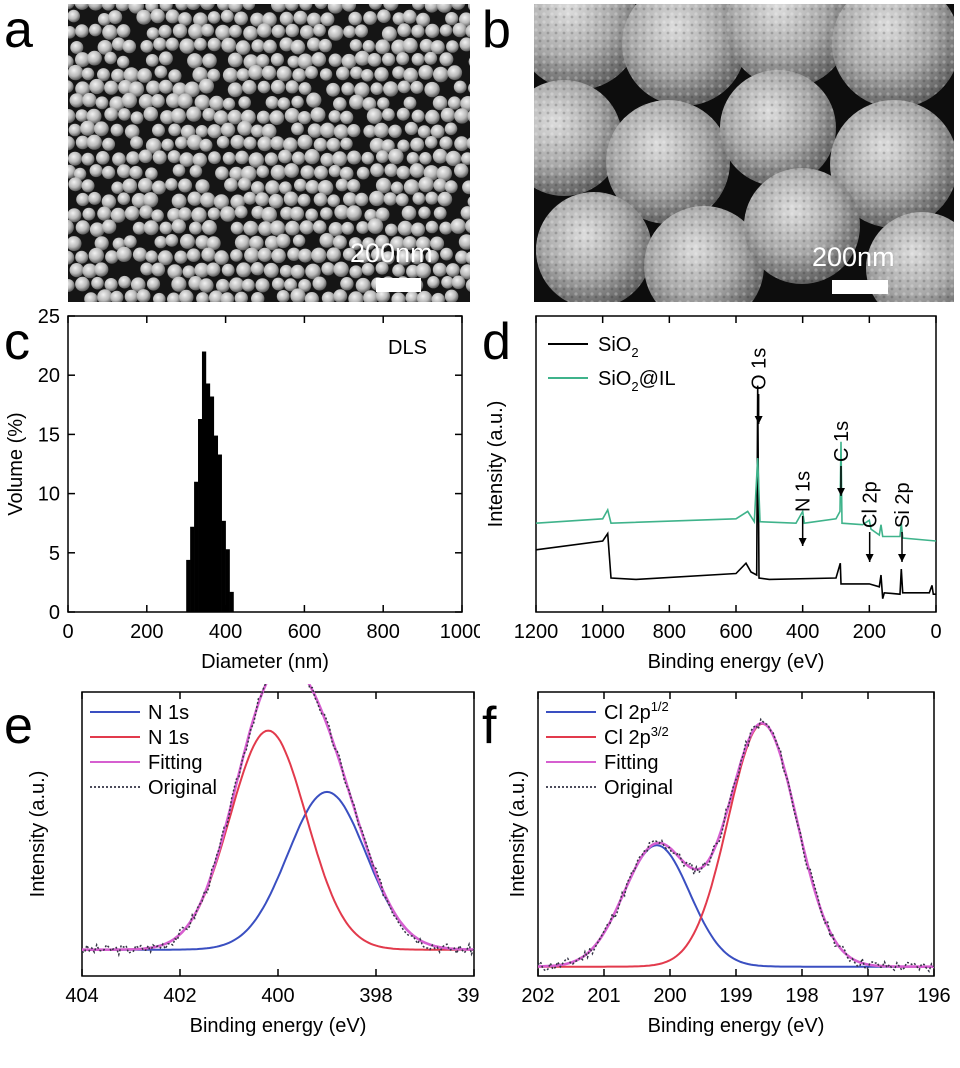 The width and height of the screenshot is (960, 1068). I want to click on x-tick-label: 1200, so click(536, 632).